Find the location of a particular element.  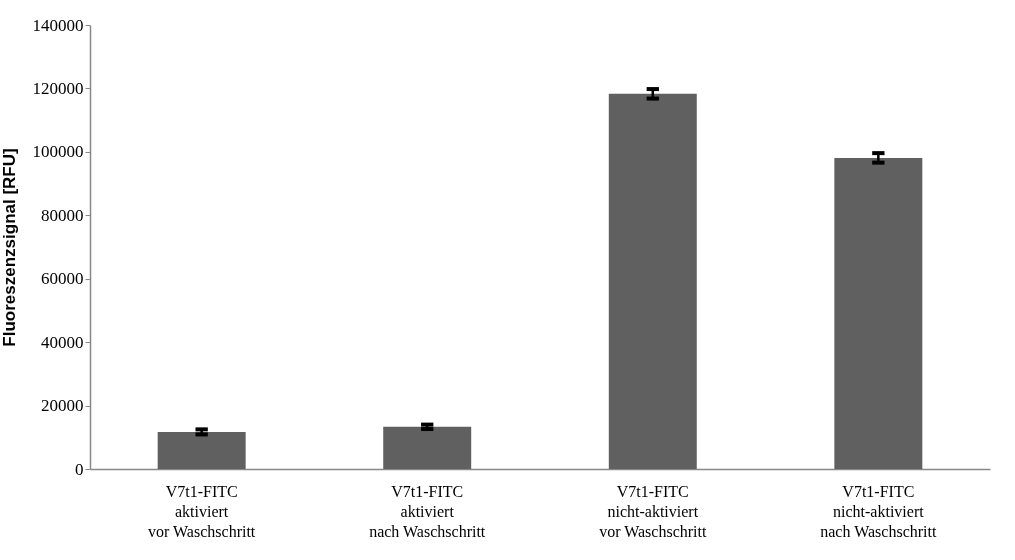

y-tick-label: 40000 is located at coordinates (62, 342).